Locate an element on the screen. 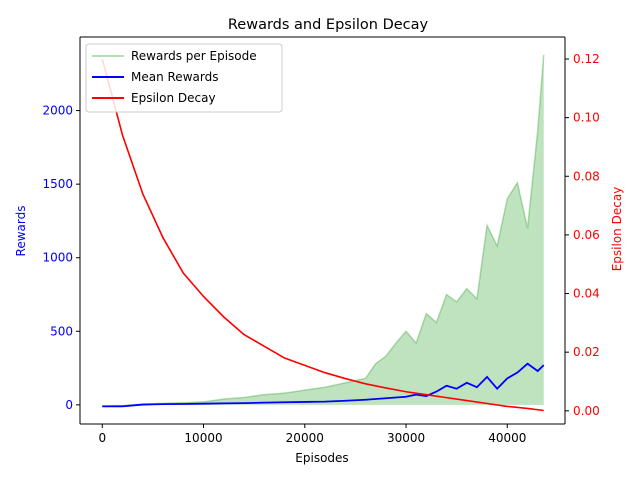  y2-tick-label: 0.04 is located at coordinates (586, 294).